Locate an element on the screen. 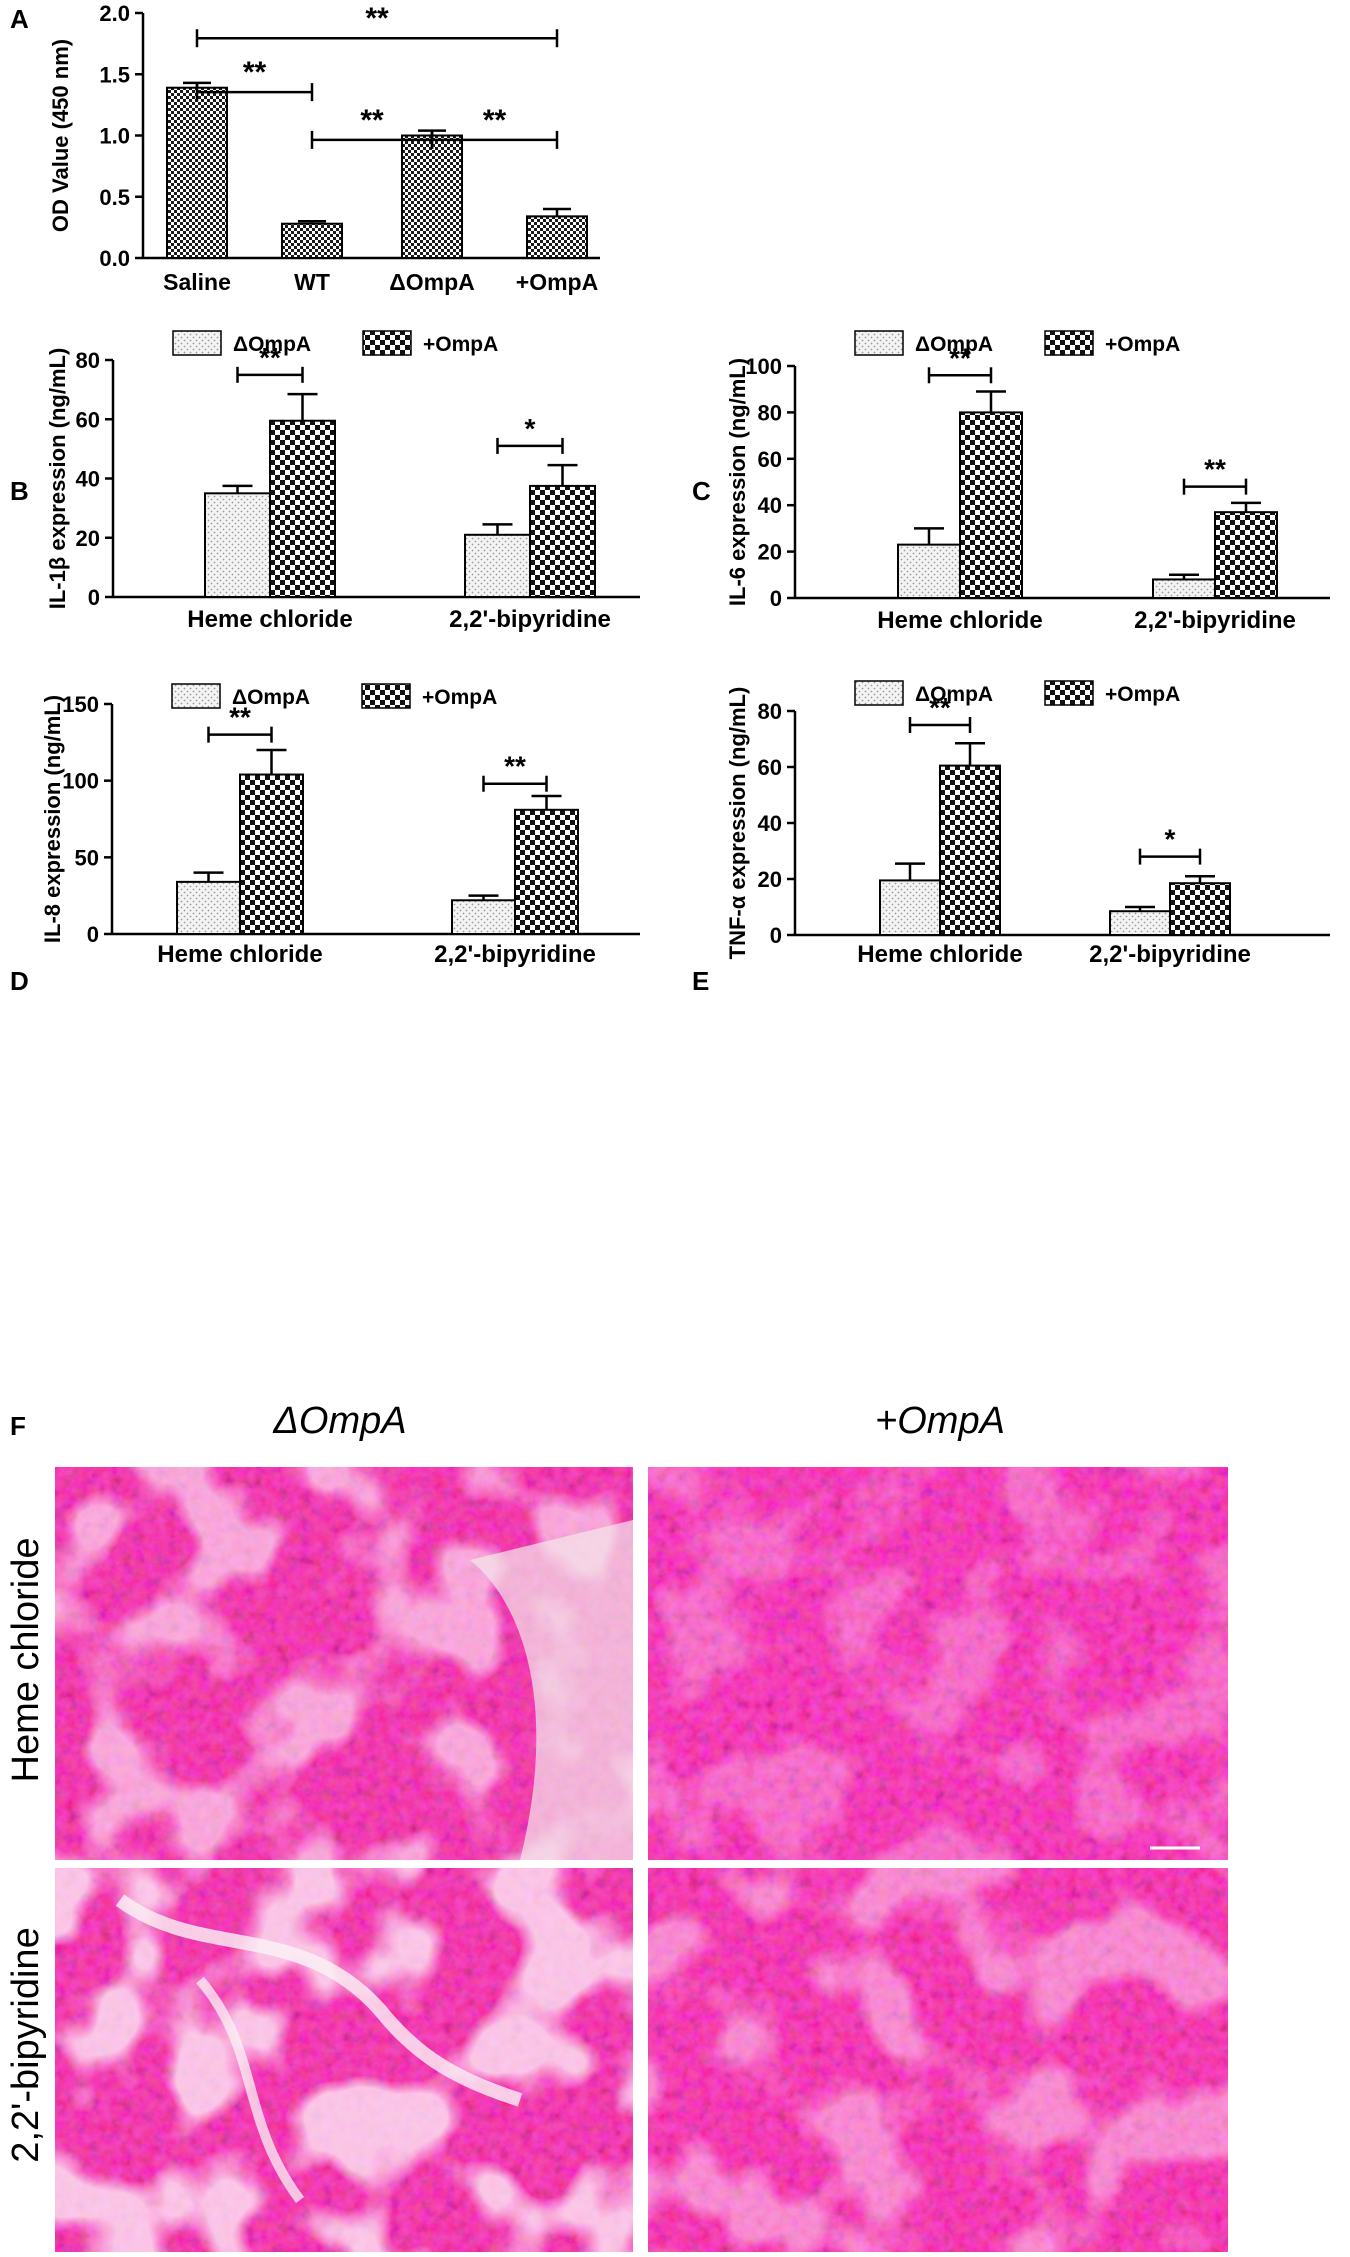 Image resolution: width=1350 pixels, height=2257 pixels. panel-letter-e: E is located at coordinates (700, 981).